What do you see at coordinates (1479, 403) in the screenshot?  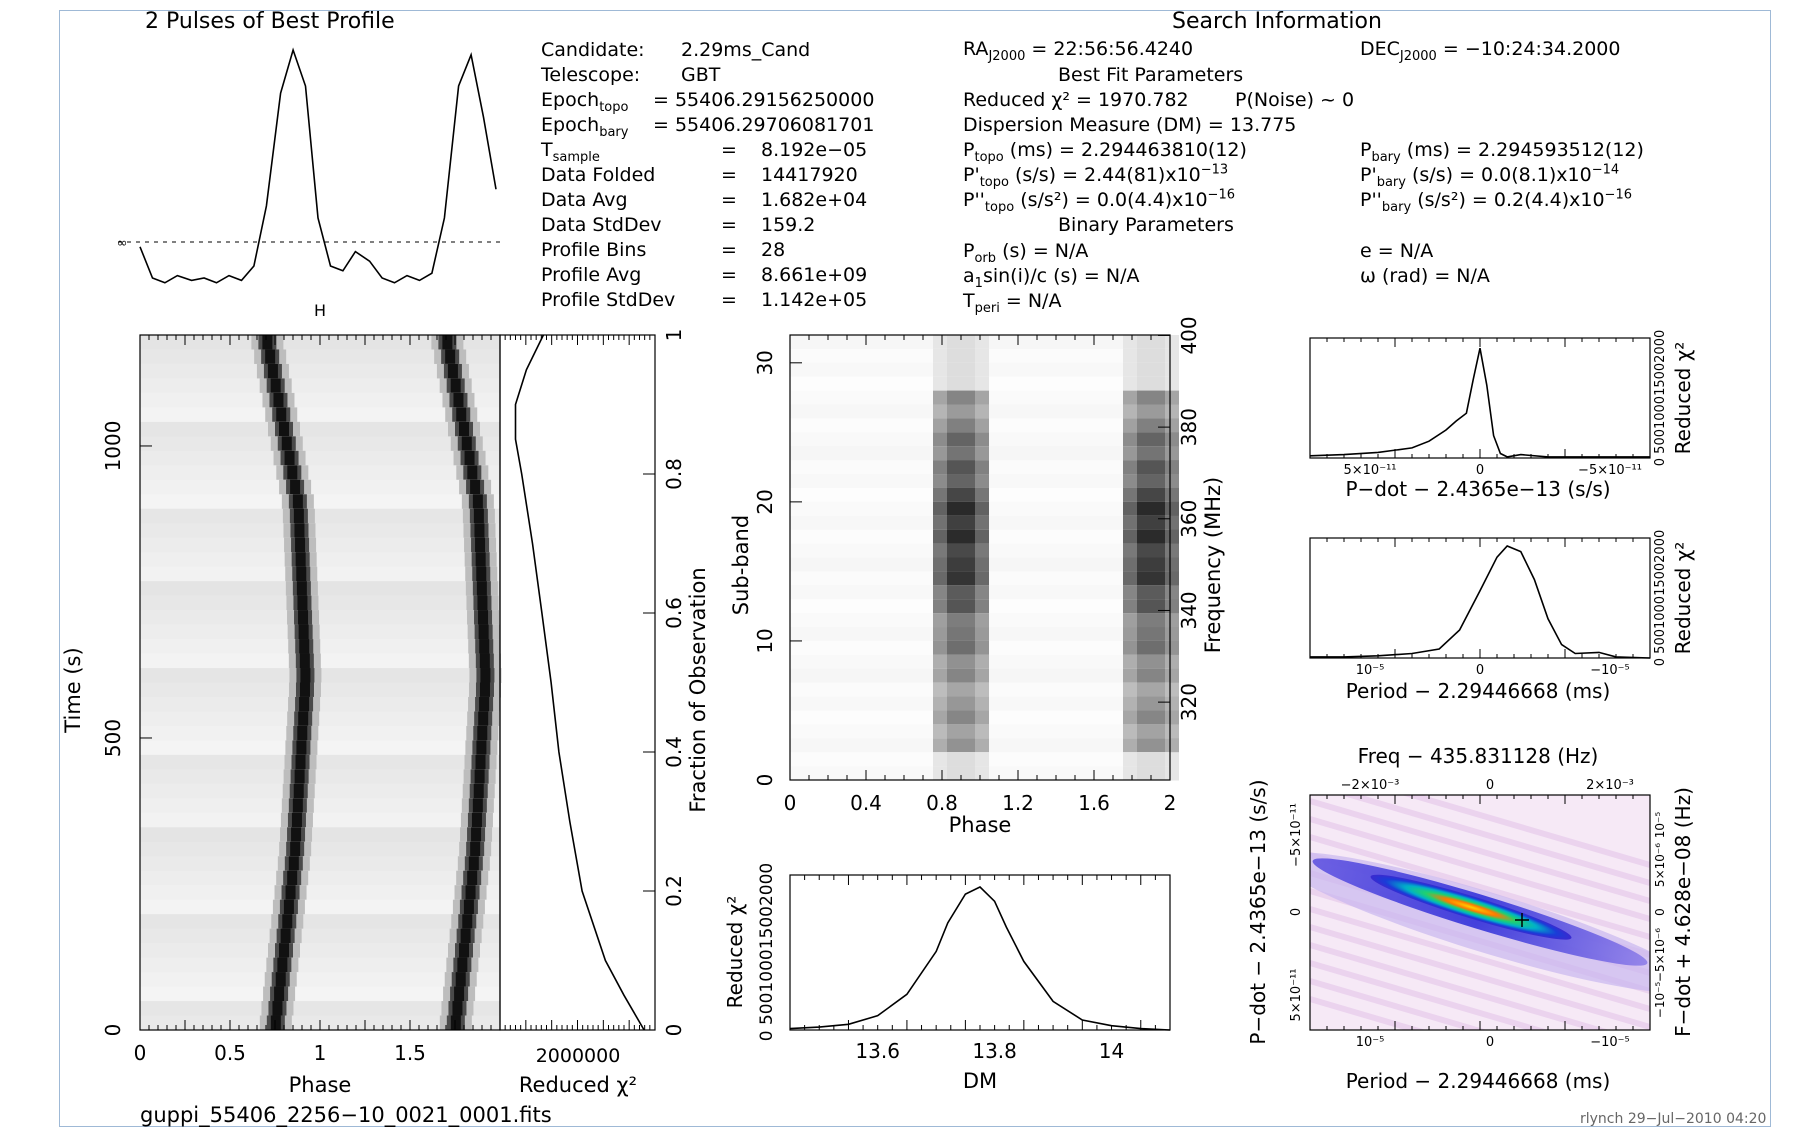 I see `pdot-chi2-line` at bounding box center [1479, 403].